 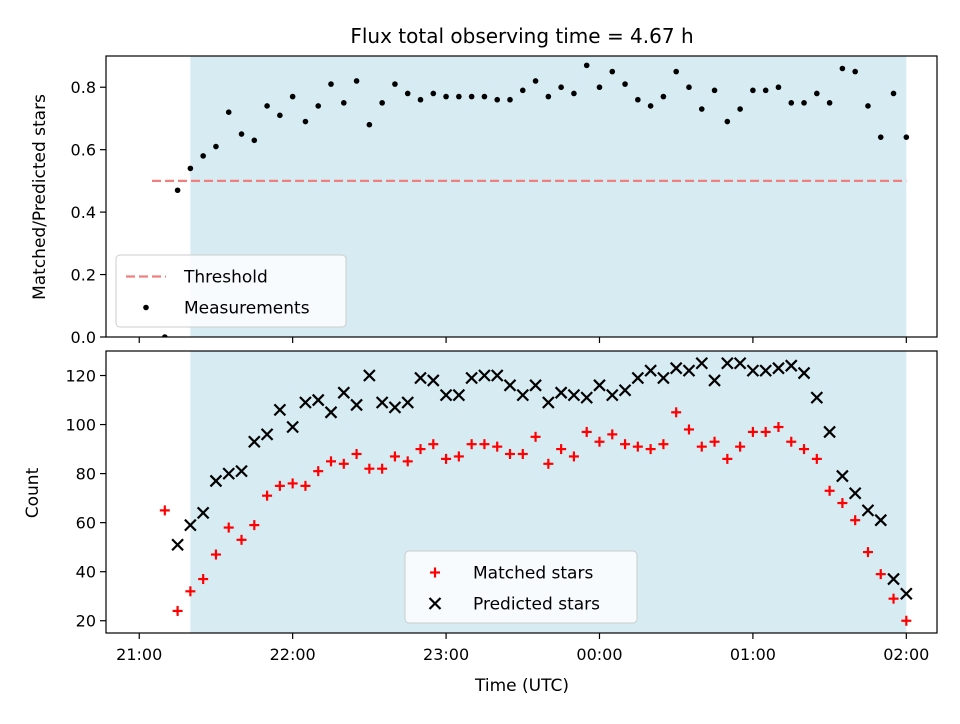 What do you see at coordinates (225, 278) in the screenshot?
I see `legend-label: Threshold` at bounding box center [225, 278].